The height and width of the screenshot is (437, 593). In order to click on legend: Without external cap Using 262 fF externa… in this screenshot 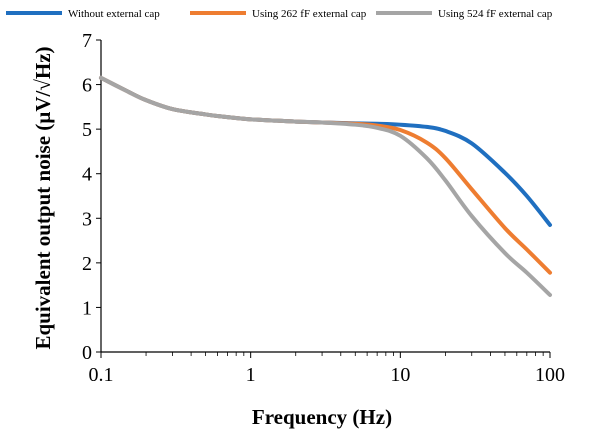, I will do `click(279, 14)`.